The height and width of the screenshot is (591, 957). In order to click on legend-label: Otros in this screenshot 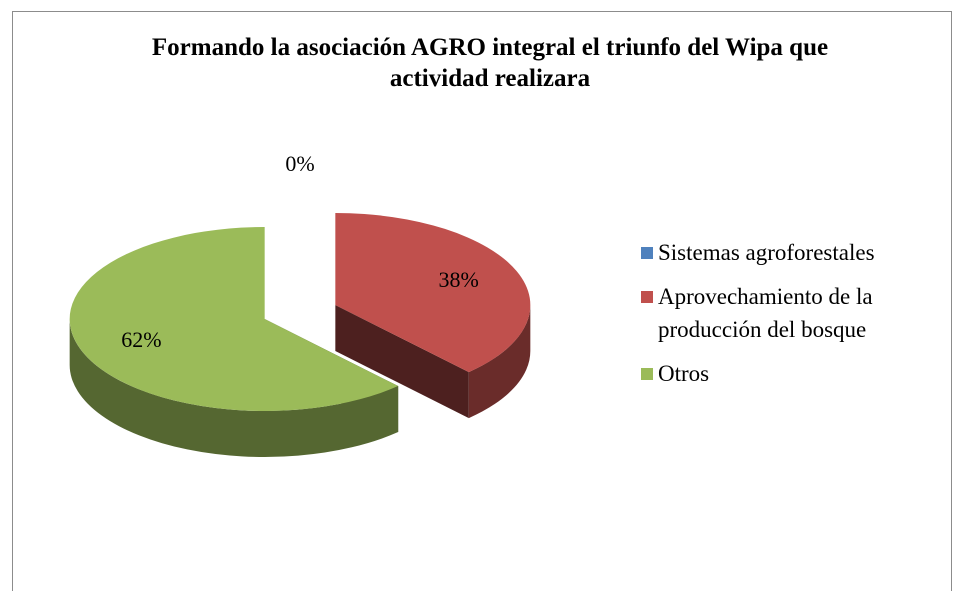, I will do `click(684, 373)`.